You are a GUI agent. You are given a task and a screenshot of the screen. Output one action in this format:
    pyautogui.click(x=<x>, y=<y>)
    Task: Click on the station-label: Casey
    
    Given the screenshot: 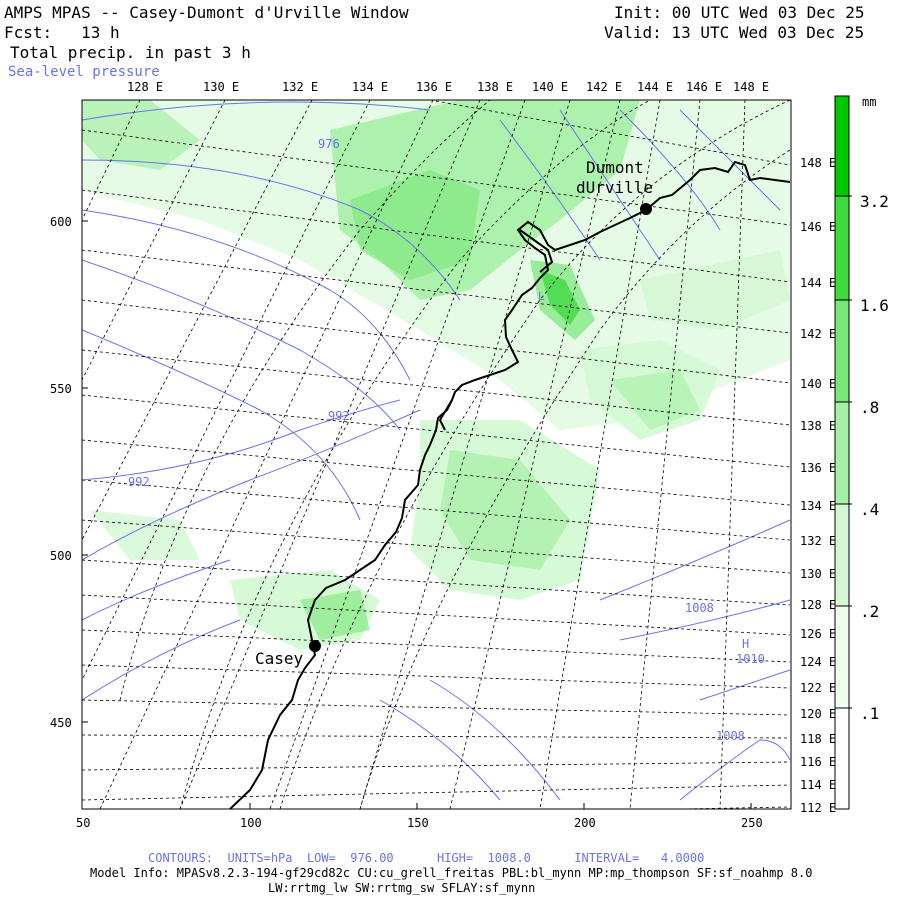 What is the action you would take?
    pyautogui.click(x=279, y=658)
    